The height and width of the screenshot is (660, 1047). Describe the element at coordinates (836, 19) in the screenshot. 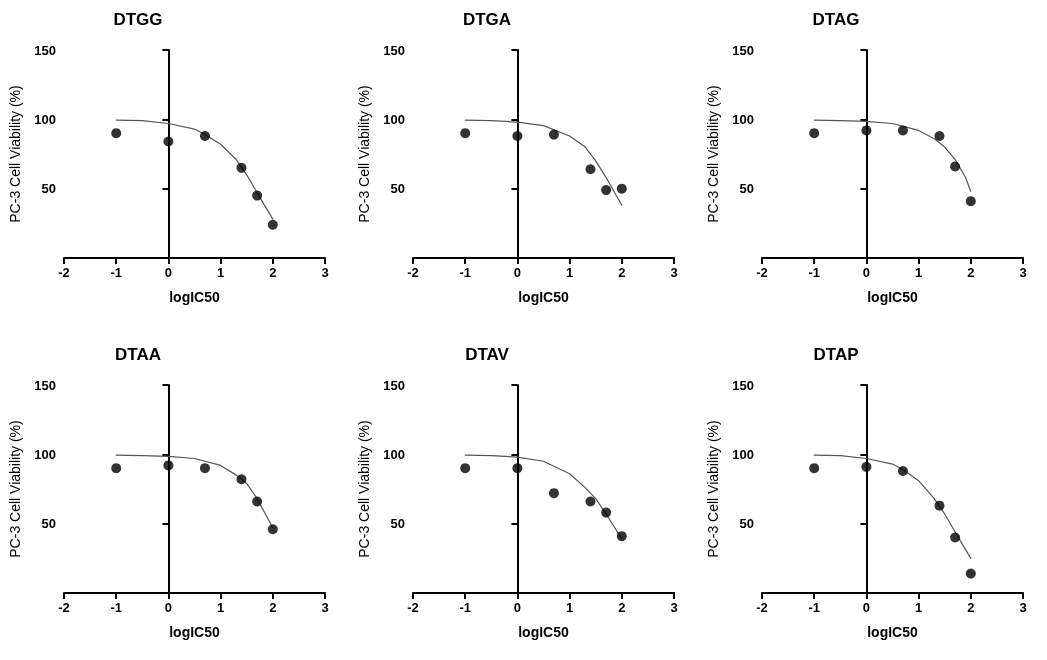

I see `chart-title: DTAG` at that location.